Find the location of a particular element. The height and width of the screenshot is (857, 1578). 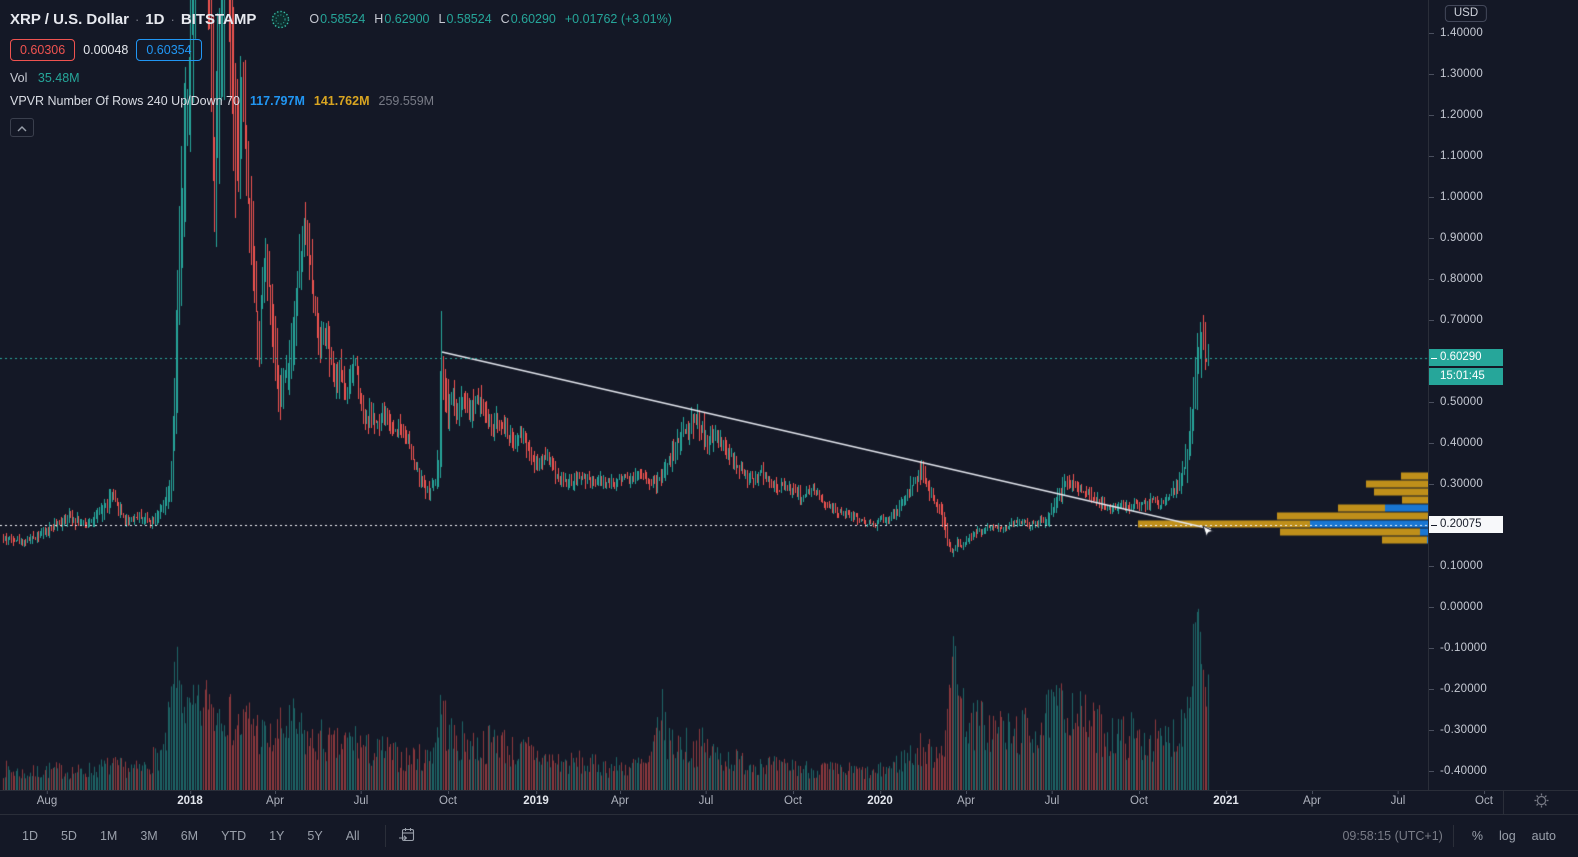

range-switcher: 1D 5D 1M 3M 6M YTD 1Y 5Y All is located at coordinates (215, 836).